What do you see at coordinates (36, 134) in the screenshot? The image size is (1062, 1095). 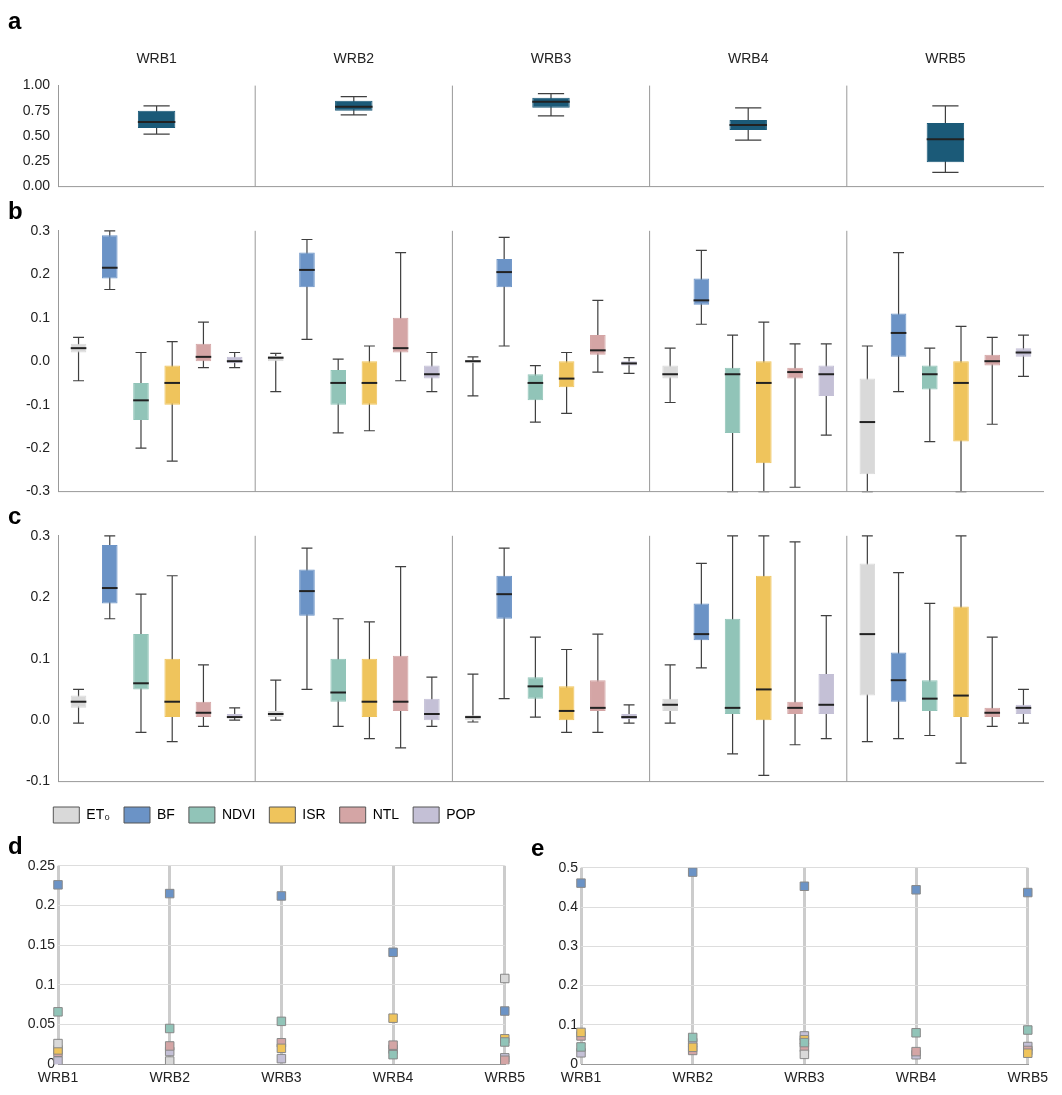 I see `y-tick-label: 0.50` at bounding box center [36, 134].